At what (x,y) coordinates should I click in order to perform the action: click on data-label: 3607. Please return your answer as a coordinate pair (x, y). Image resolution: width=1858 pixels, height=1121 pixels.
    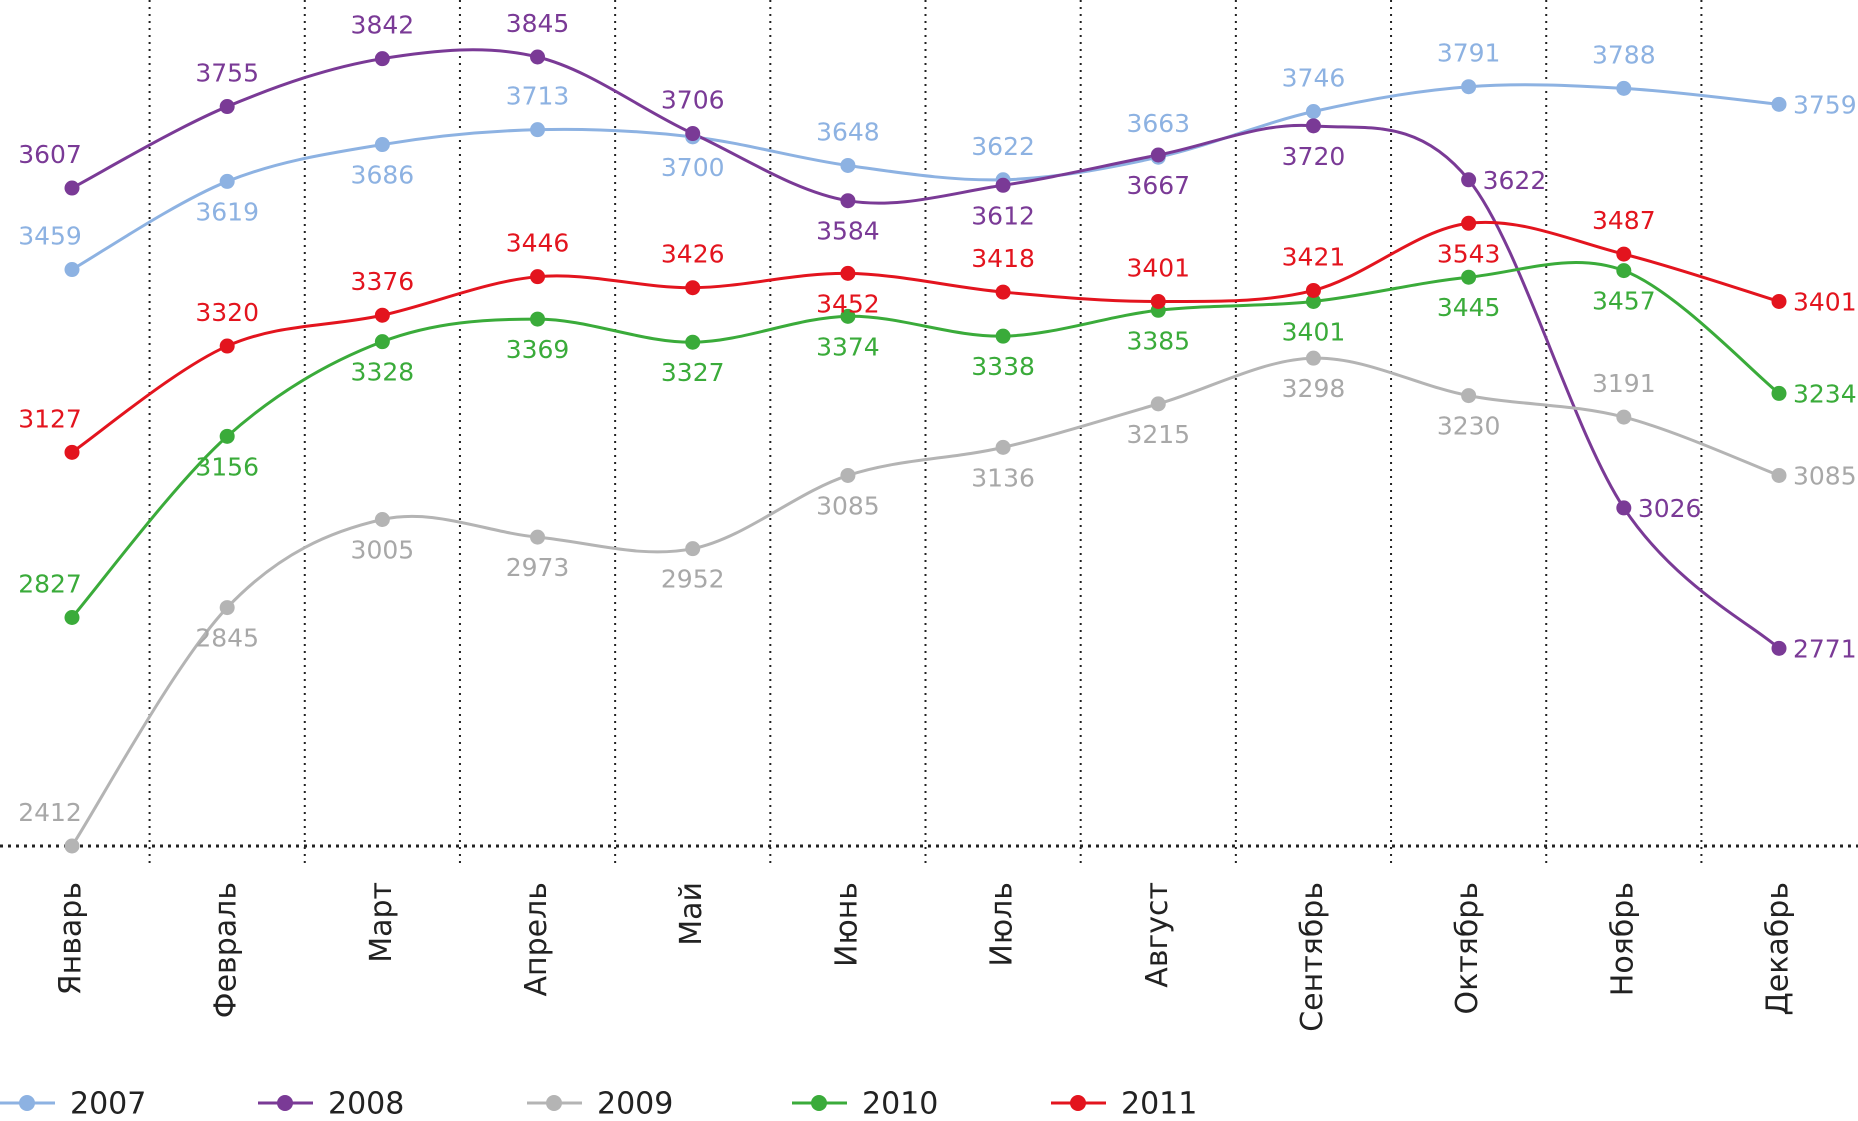
    Looking at the image, I should click on (50, 154).